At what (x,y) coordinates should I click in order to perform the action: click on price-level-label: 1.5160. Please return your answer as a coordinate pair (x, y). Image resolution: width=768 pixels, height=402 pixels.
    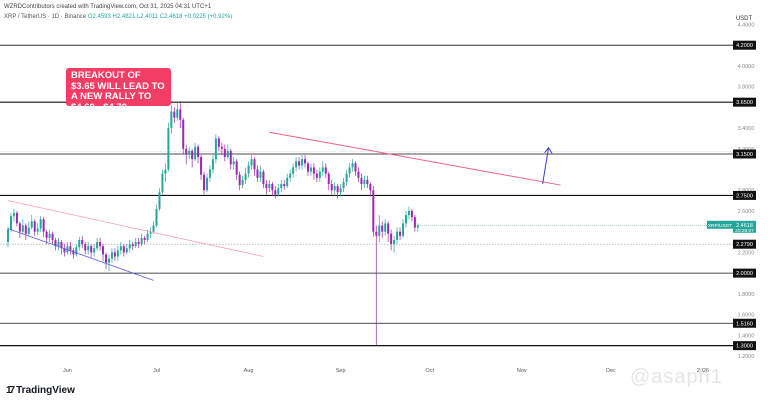
    Looking at the image, I should click on (744, 324).